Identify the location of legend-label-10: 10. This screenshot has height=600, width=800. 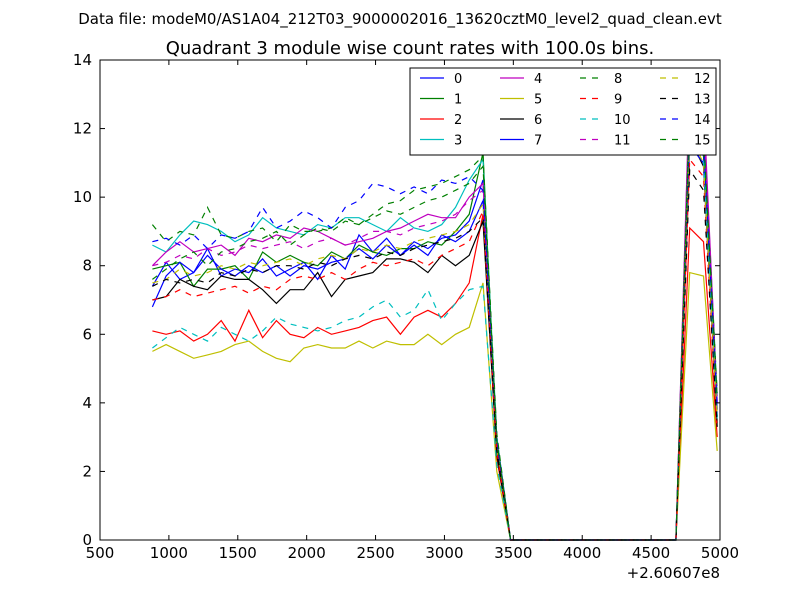
(622, 120).